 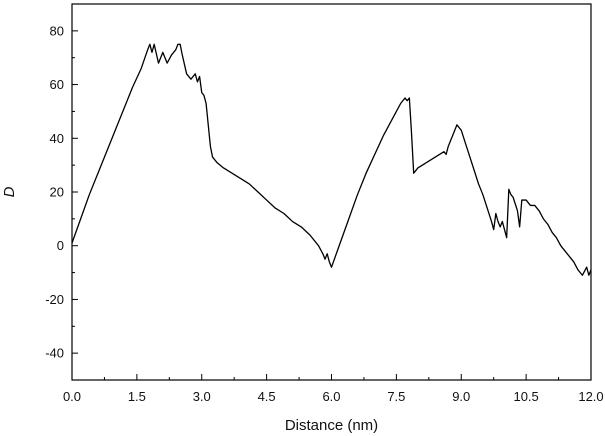 What do you see at coordinates (137, 396) in the screenshot?
I see `x-tick-label: 1.5` at bounding box center [137, 396].